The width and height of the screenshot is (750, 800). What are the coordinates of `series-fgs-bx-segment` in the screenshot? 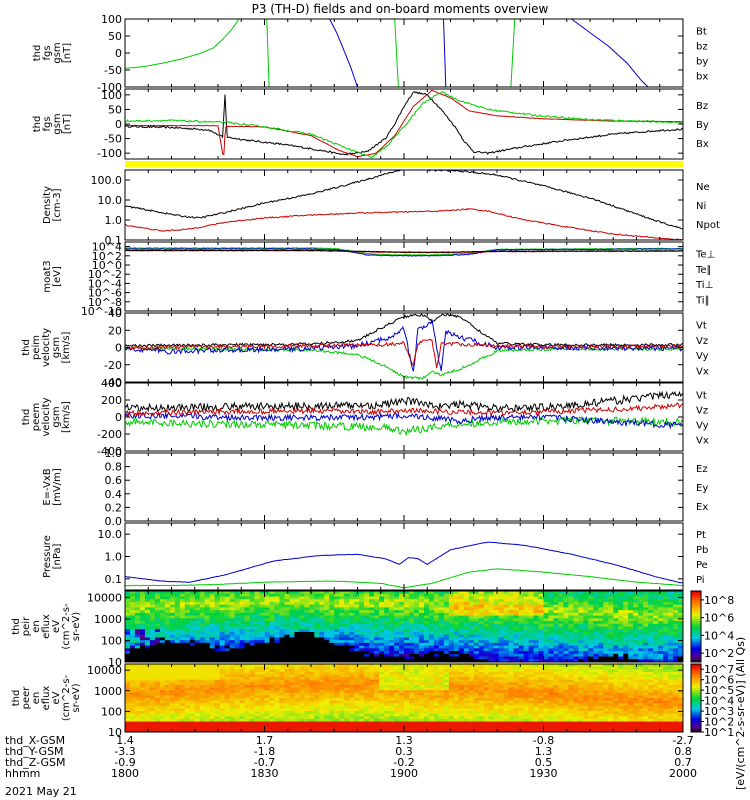 It's located at (343, 53).